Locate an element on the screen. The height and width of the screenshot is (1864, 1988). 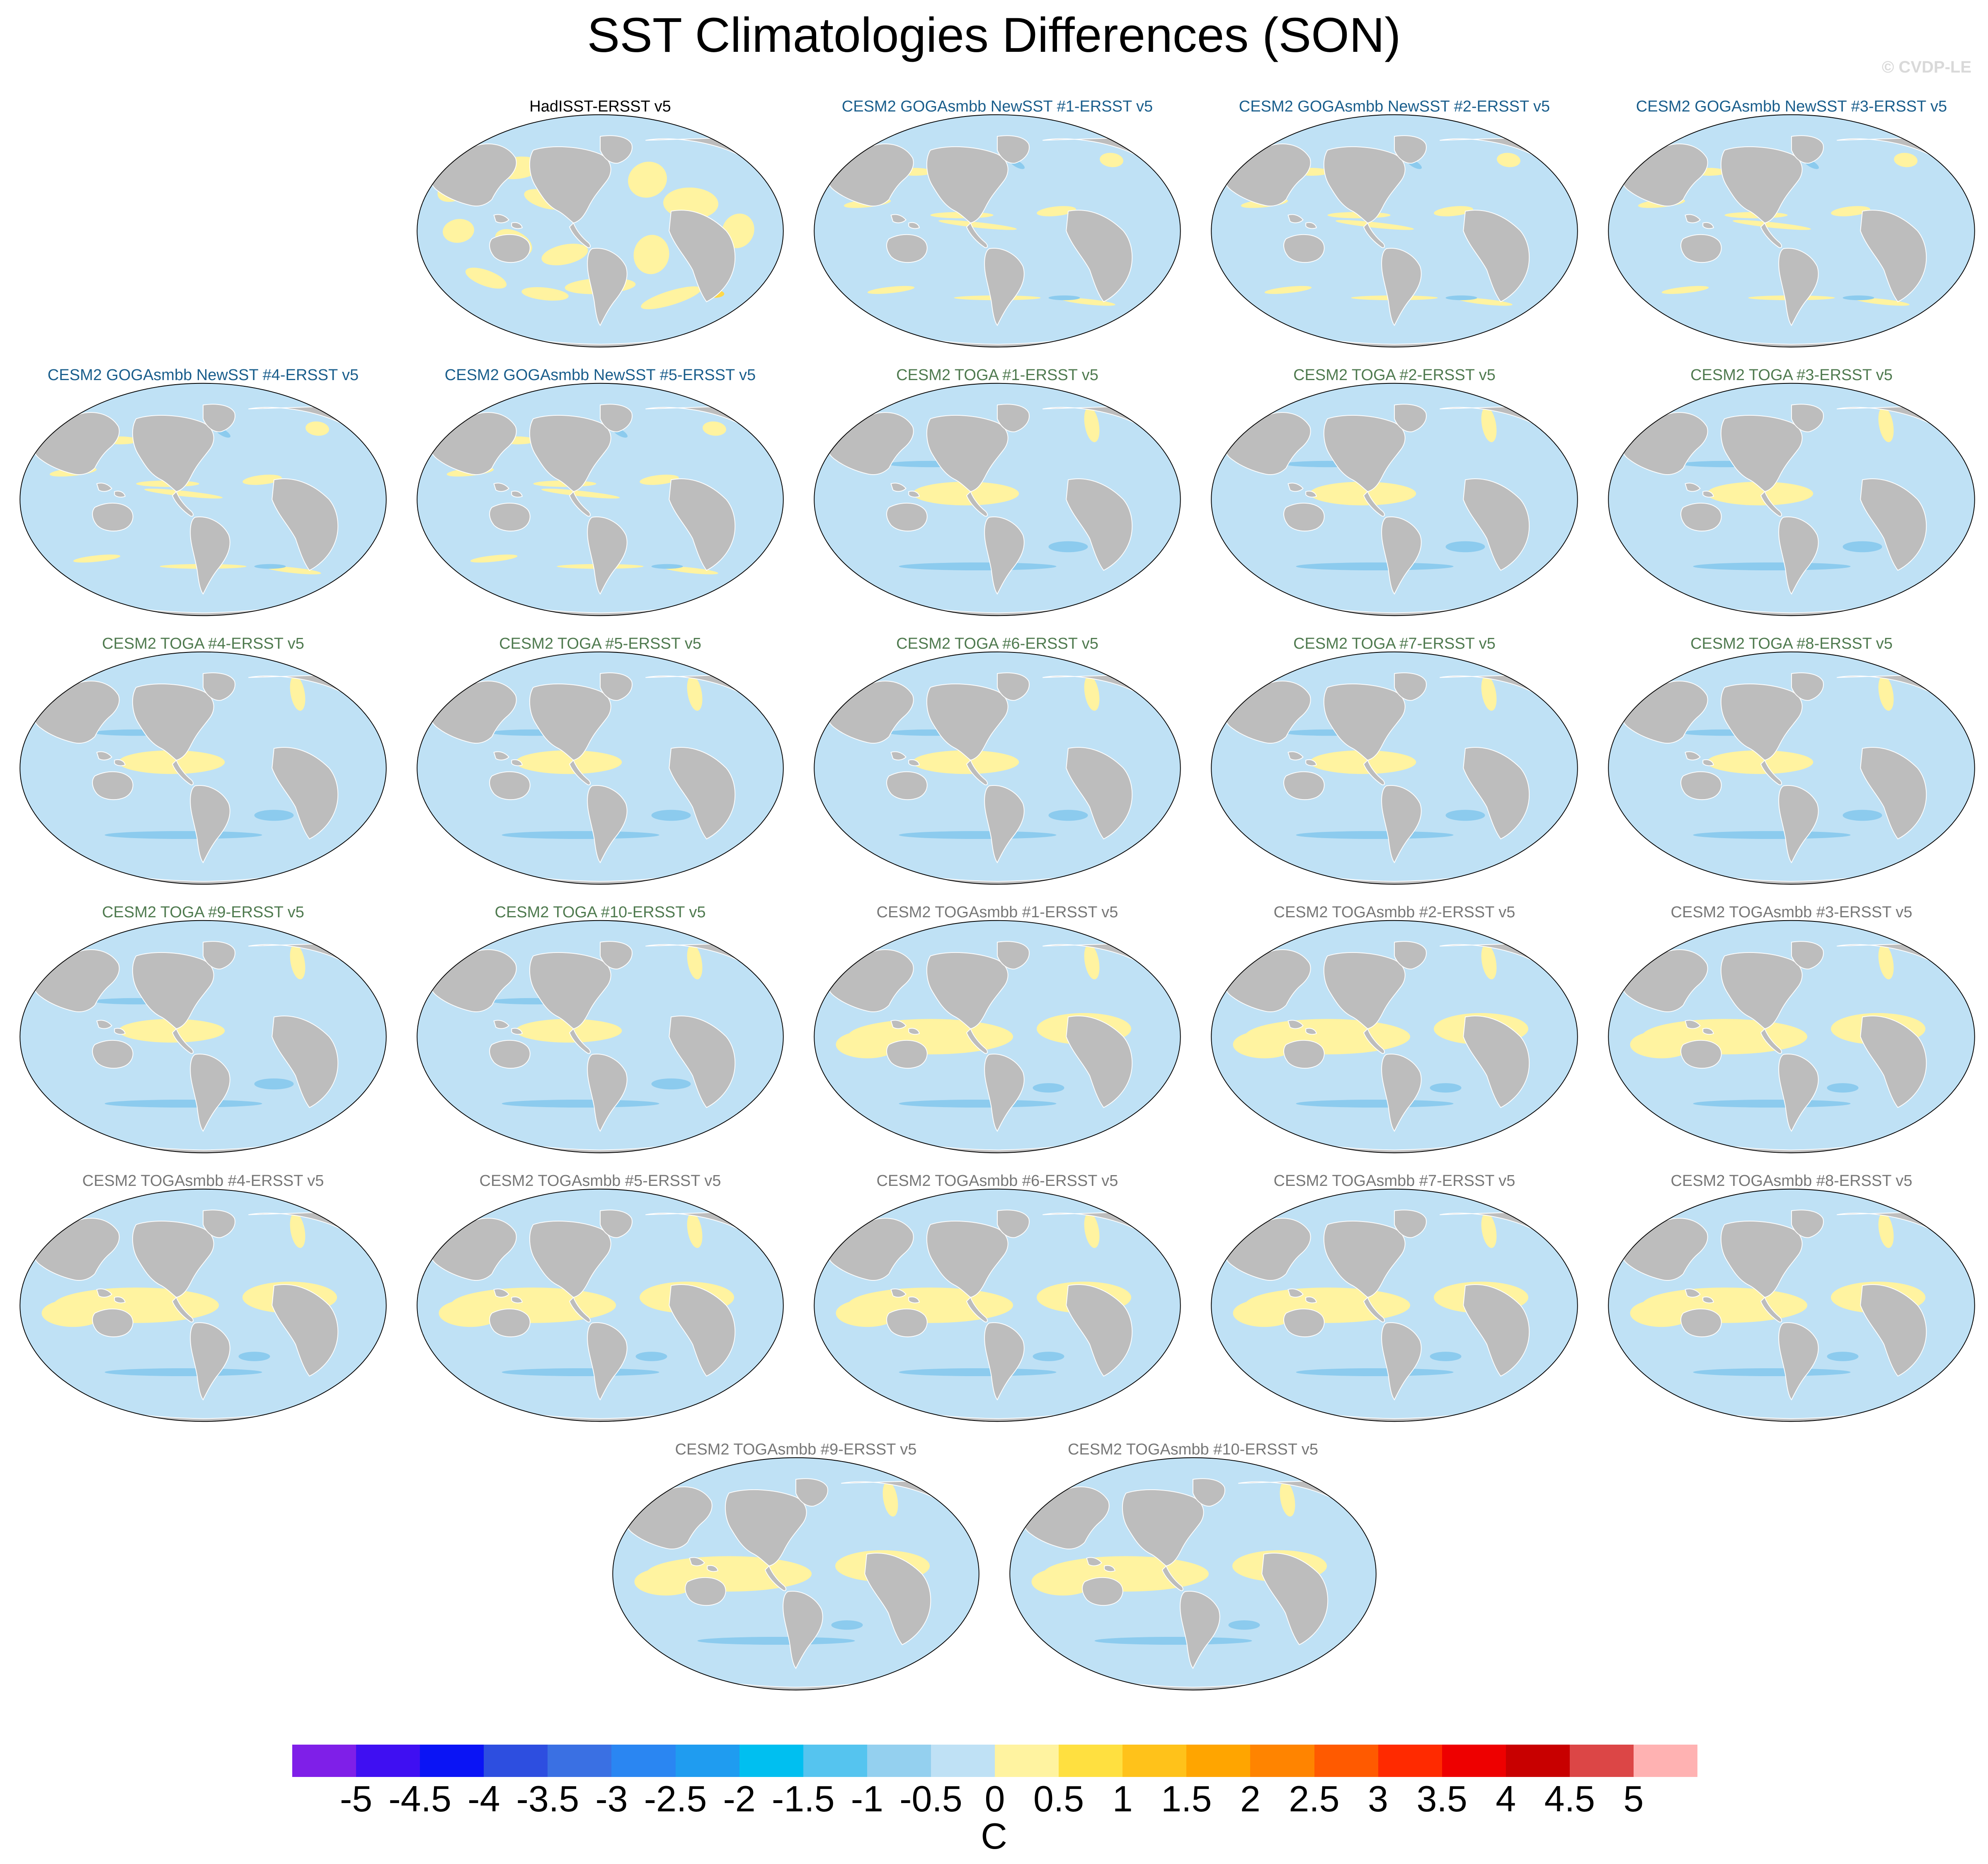
map-panel: CESM2 TOGAsmbb #5-ERSST v5 is located at coordinates (600, 1299).